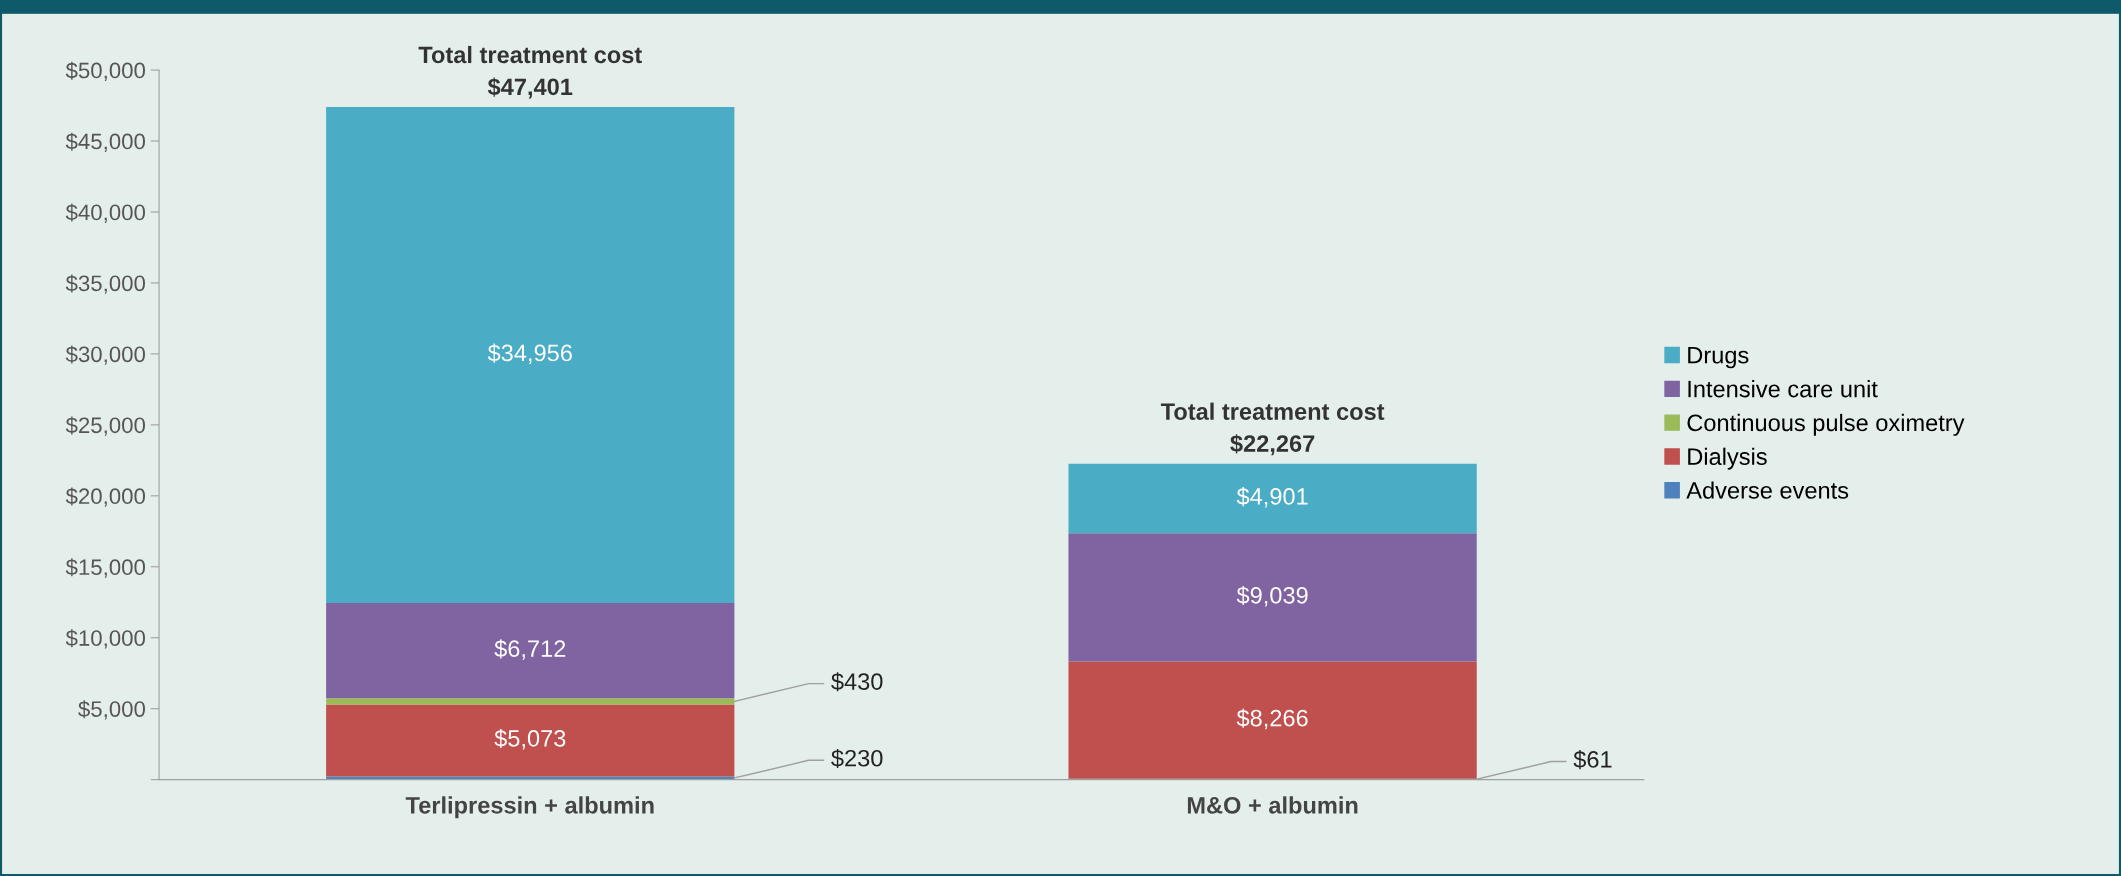  Describe the element at coordinates (857, 758) in the screenshot. I see `data-label: $230` at that location.